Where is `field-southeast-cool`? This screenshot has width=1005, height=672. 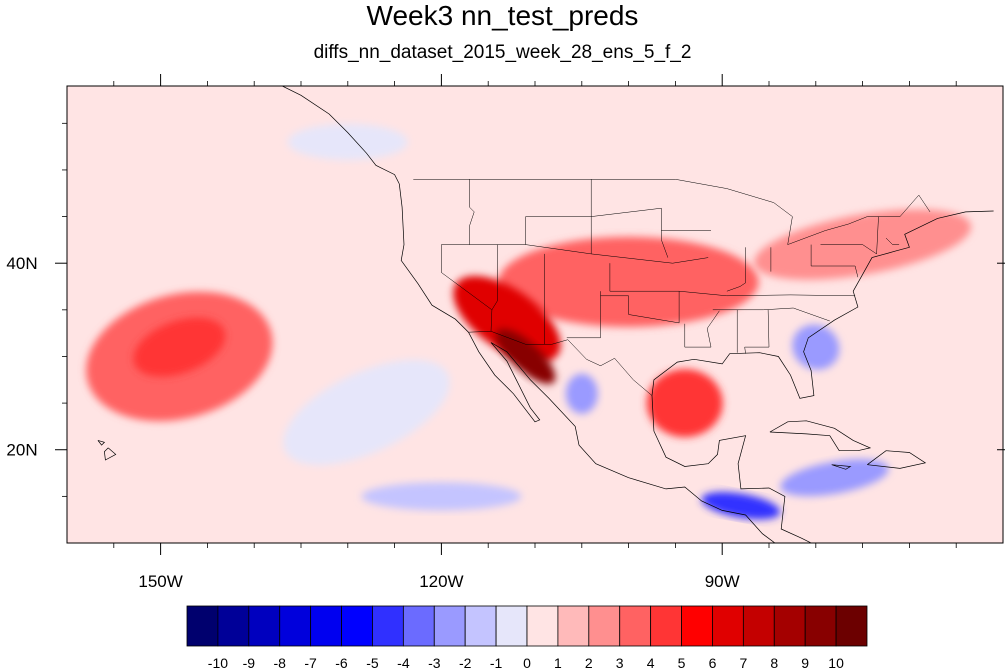 field-southeast-cool is located at coordinates (816, 347).